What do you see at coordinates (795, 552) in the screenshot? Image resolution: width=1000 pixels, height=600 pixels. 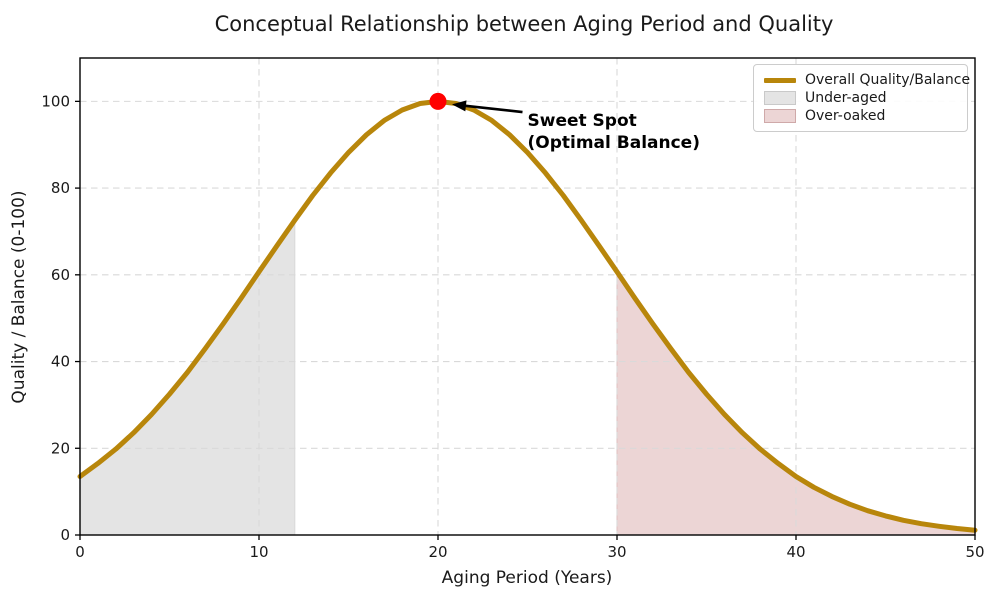 I see `x-tick-label: 40` at bounding box center [795, 552].